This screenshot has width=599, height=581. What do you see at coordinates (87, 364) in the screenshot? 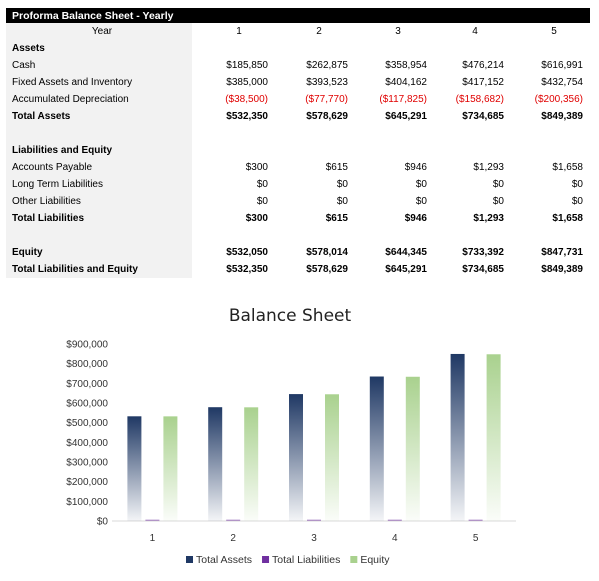
I see `y-tick-label: $800,000` at bounding box center [87, 364].